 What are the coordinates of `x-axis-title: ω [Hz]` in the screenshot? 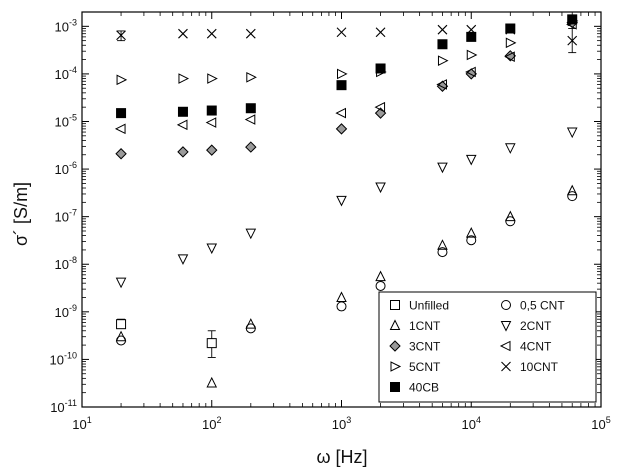 It's located at (341, 457).